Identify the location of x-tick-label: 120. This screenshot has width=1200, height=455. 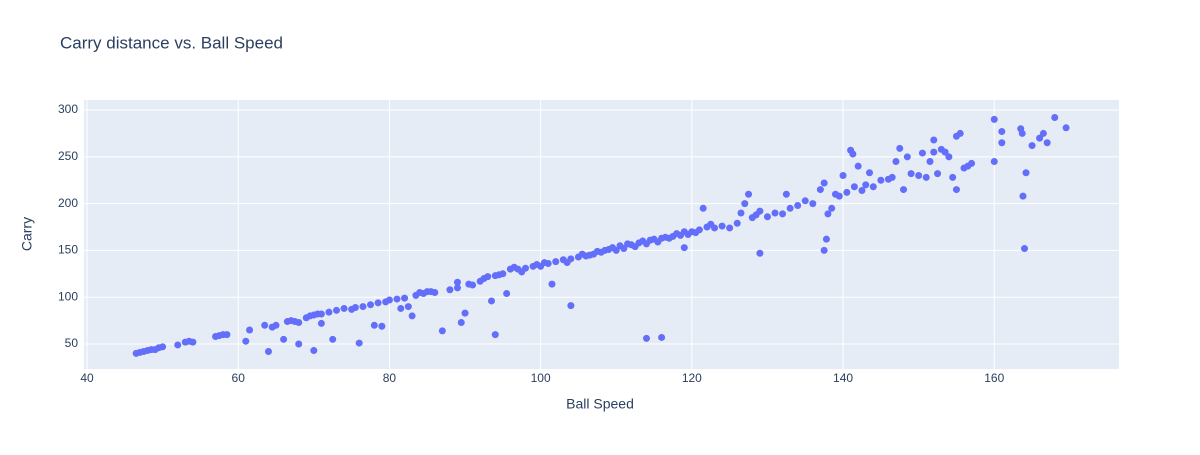
(692, 378).